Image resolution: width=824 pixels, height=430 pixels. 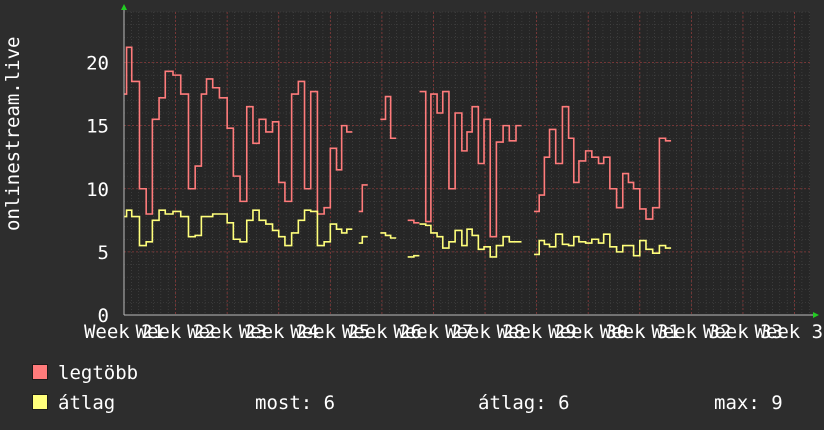 What do you see at coordinates (748, 403) in the screenshot?
I see `stat-max: max: 9` at bounding box center [748, 403].